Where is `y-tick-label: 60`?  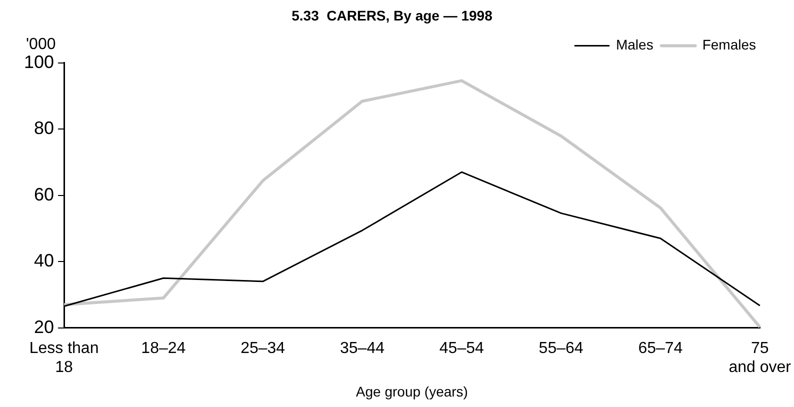
y-tick-label: 60 is located at coordinates (44, 194).